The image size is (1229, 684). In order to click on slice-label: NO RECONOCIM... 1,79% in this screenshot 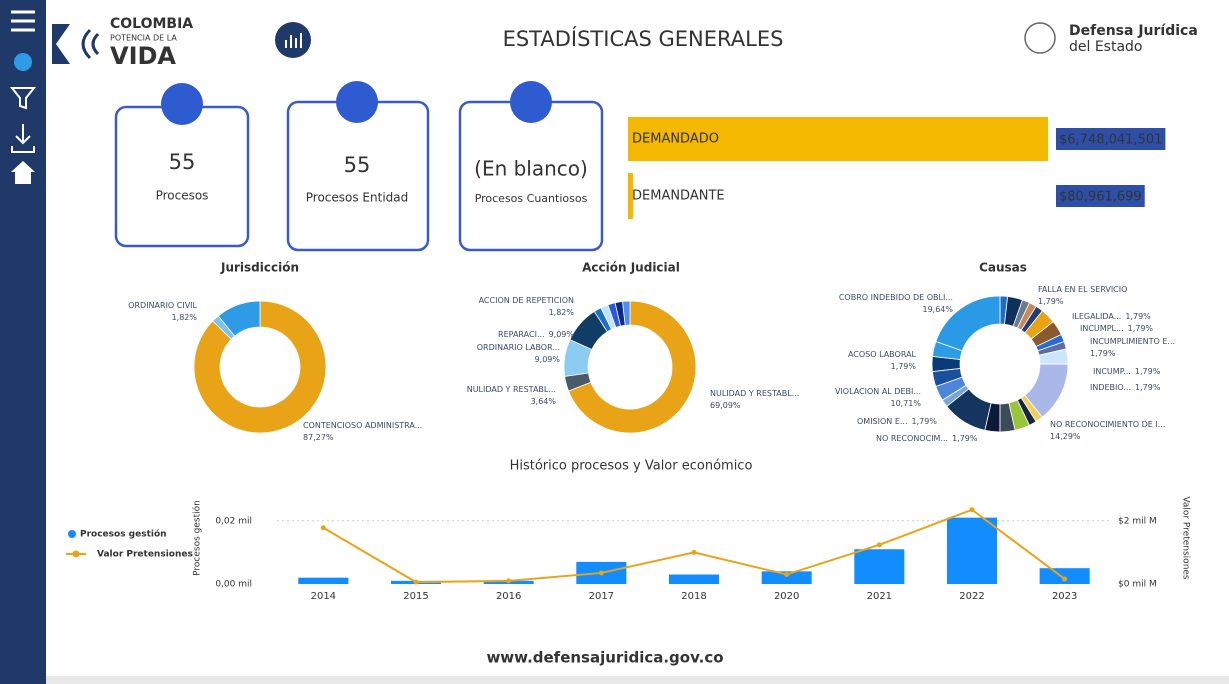, I will do `click(927, 438)`.